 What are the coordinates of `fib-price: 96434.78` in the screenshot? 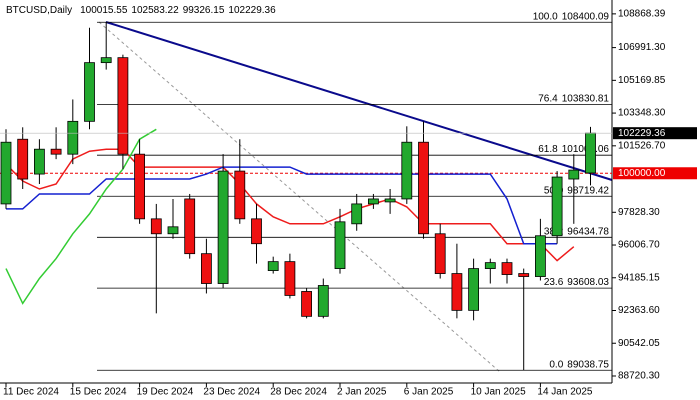 It's located at (588, 231).